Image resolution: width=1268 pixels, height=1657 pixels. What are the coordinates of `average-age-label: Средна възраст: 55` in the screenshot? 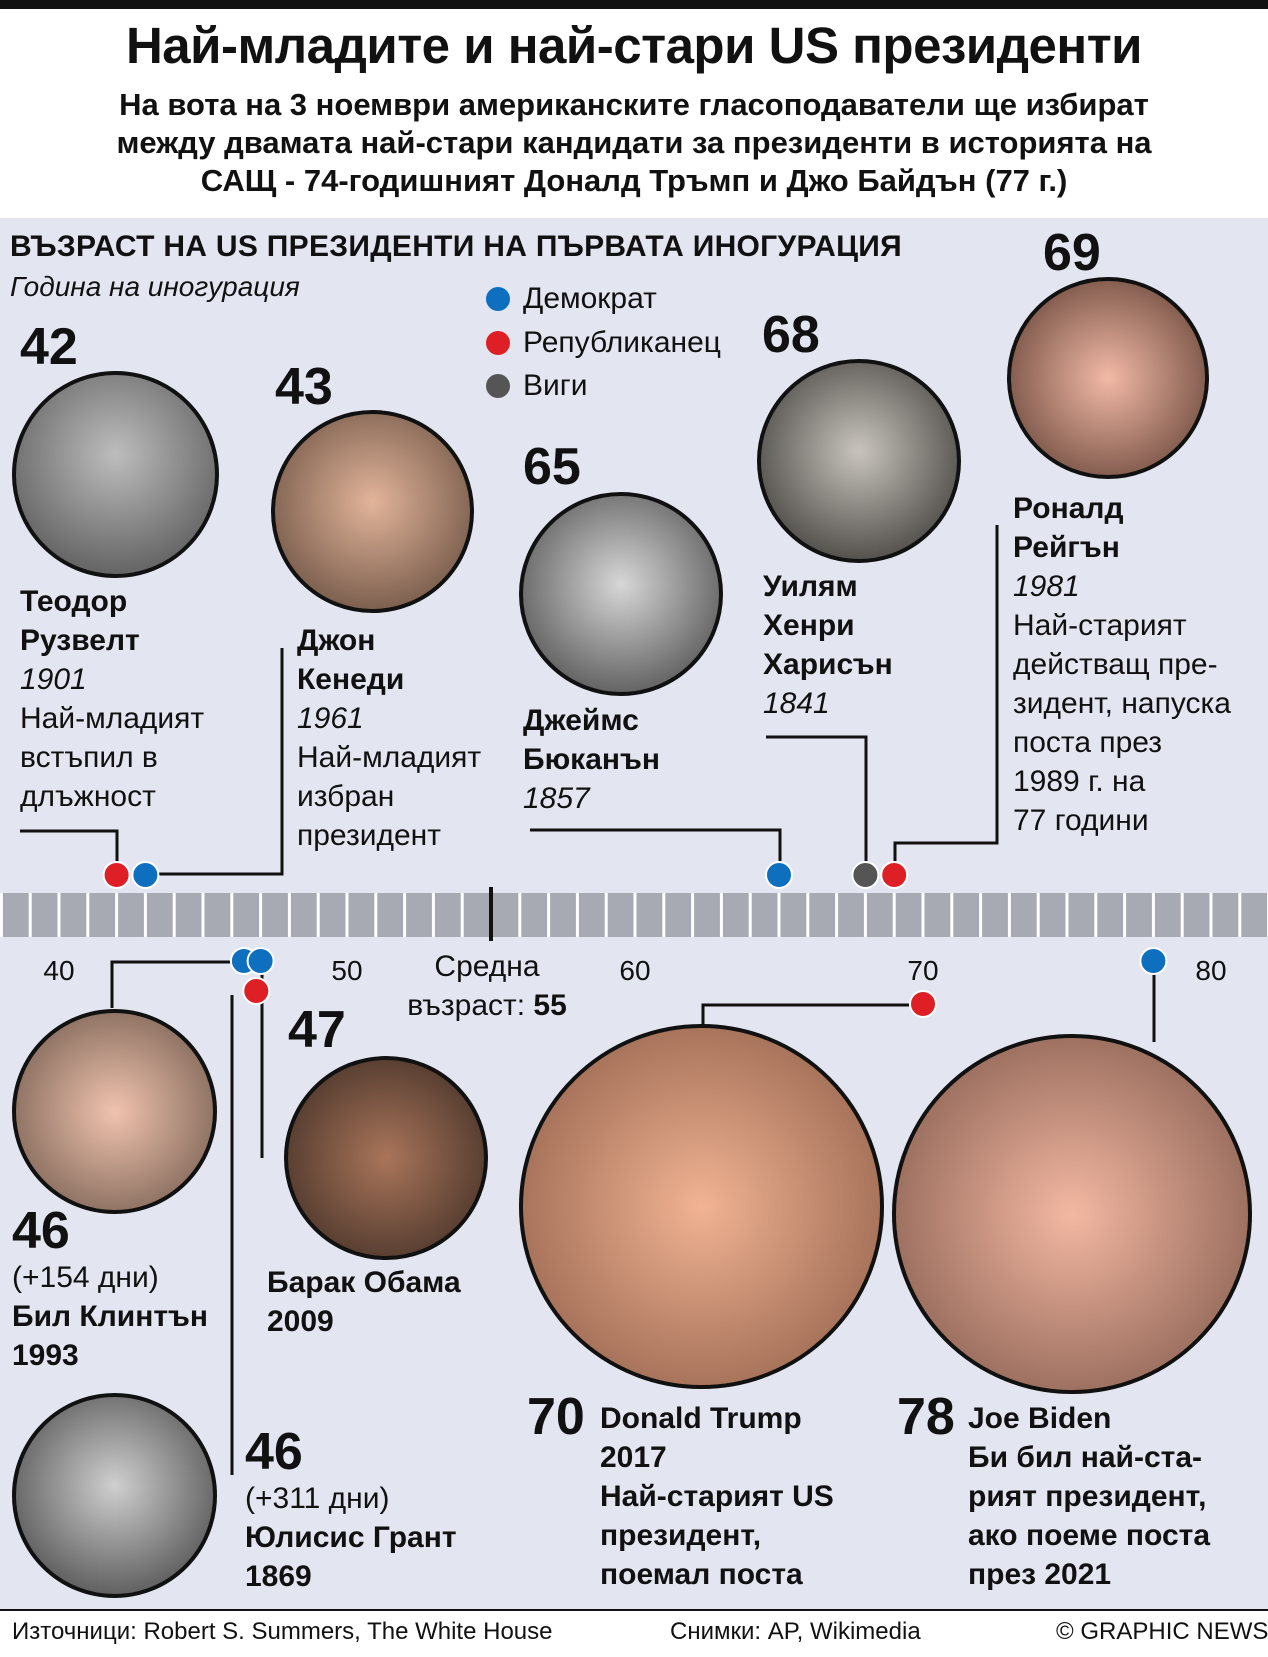 It's located at (487, 986).